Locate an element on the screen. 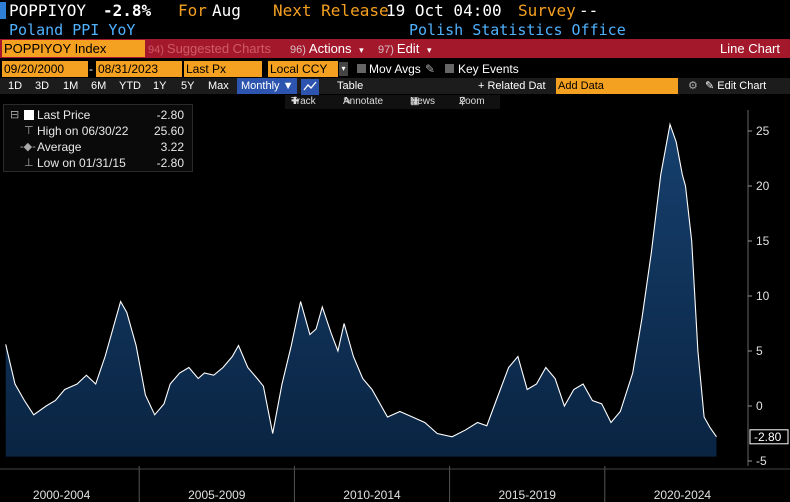 This screenshot has width=790, height=502. y-tick-label-2: 15 is located at coordinates (763, 241).